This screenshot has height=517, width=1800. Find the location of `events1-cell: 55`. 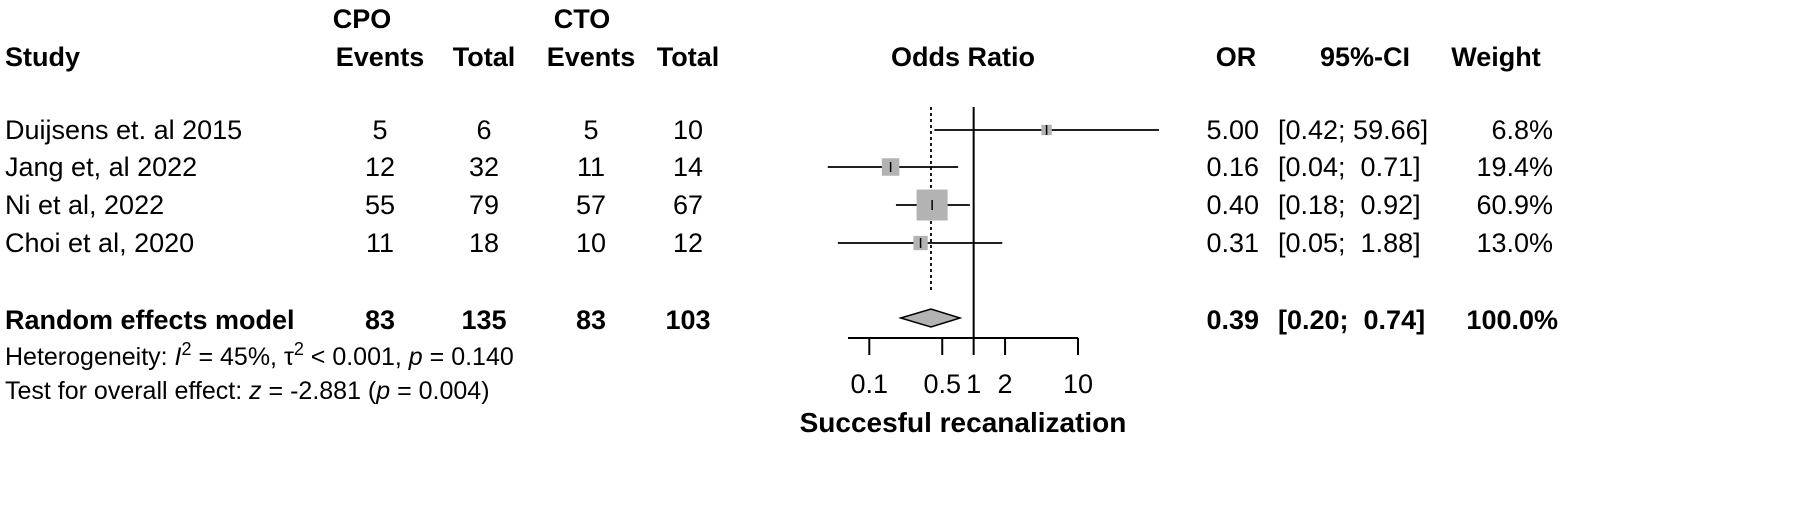

events1-cell: 55 is located at coordinates (380, 205).